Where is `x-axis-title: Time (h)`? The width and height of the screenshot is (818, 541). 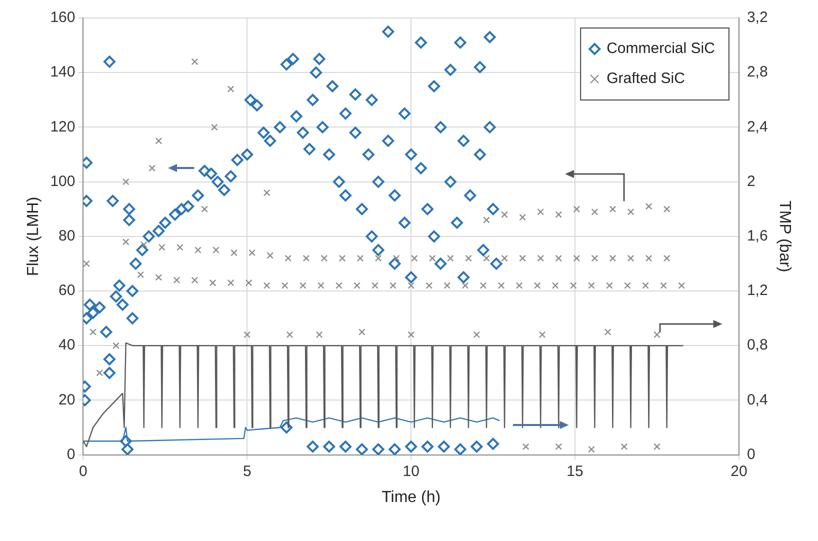
x-axis-title: Time (h) is located at coordinates (411, 497).